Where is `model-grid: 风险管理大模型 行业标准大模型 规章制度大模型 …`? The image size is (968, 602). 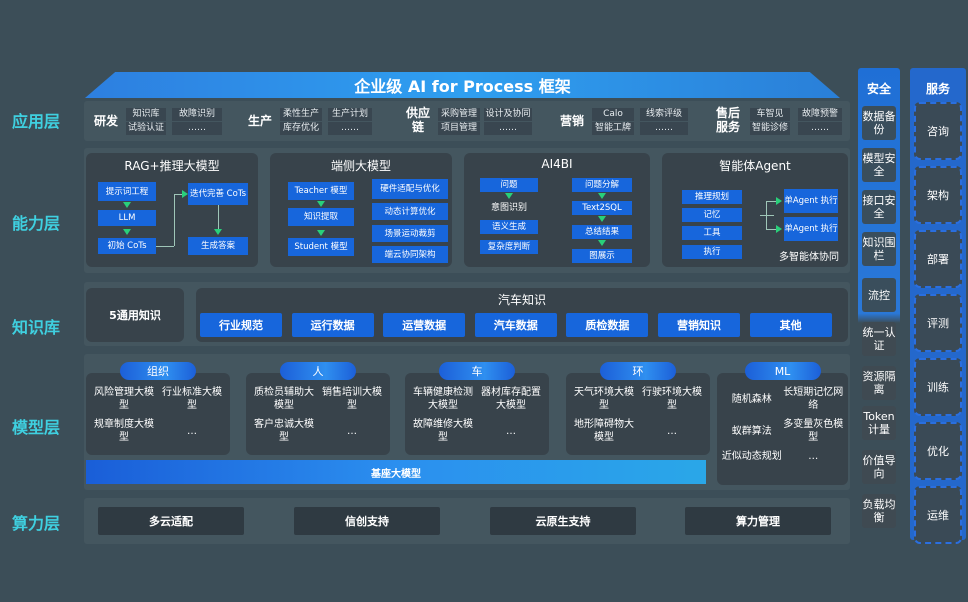
model-grid: 风险管理大模型 行业标准大模型 规章制度大模型 … is located at coordinates (158, 415).